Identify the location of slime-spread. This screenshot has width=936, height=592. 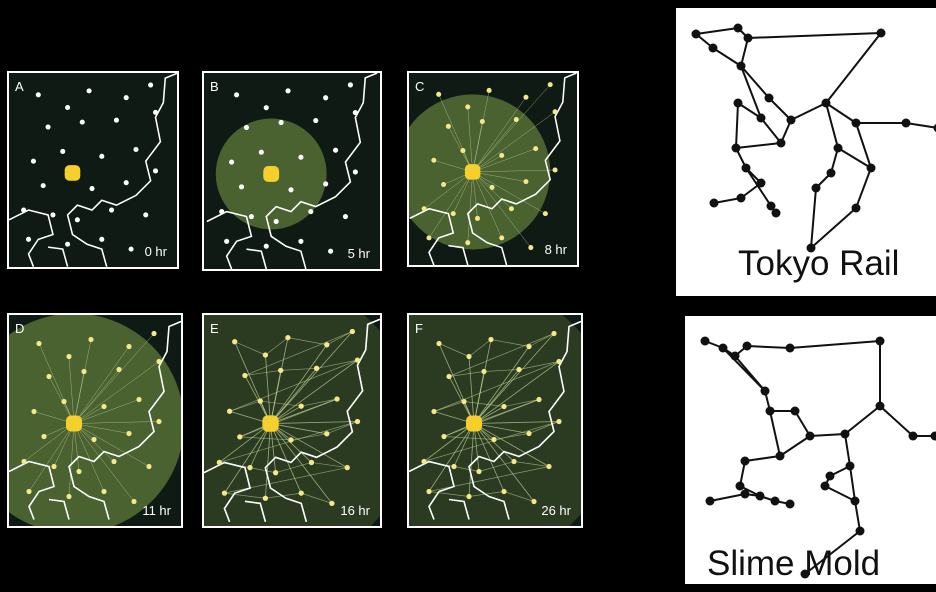
(95, 420).